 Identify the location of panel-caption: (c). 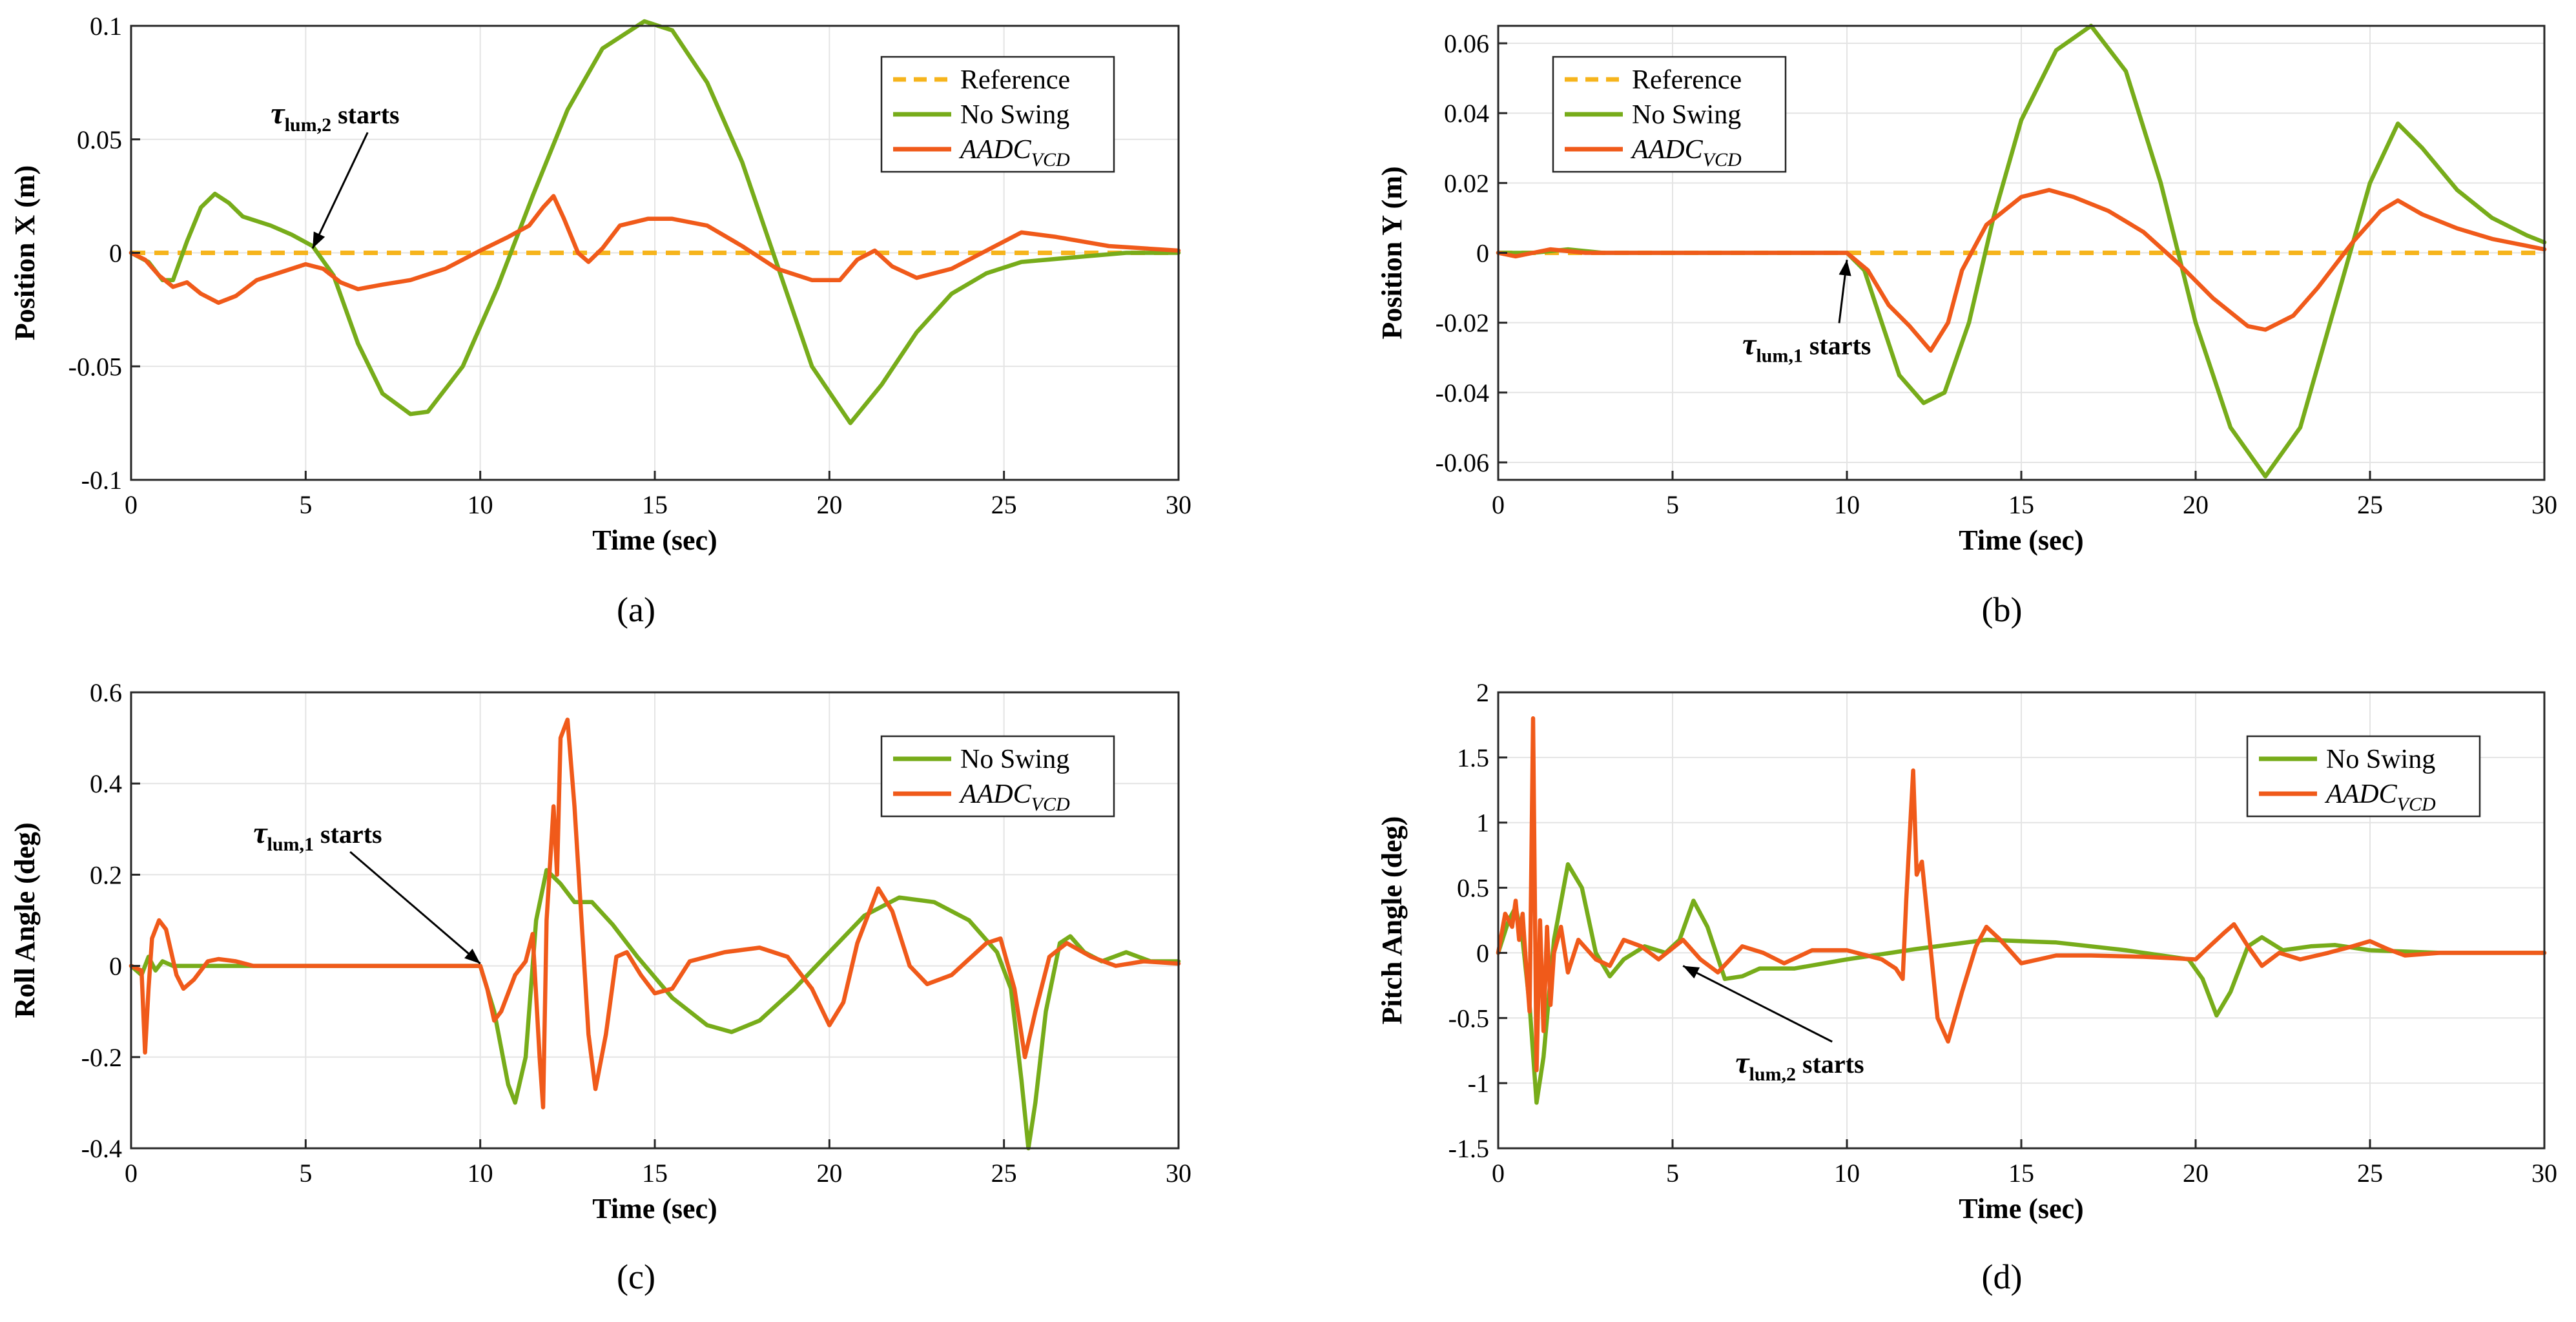
(636, 1276).